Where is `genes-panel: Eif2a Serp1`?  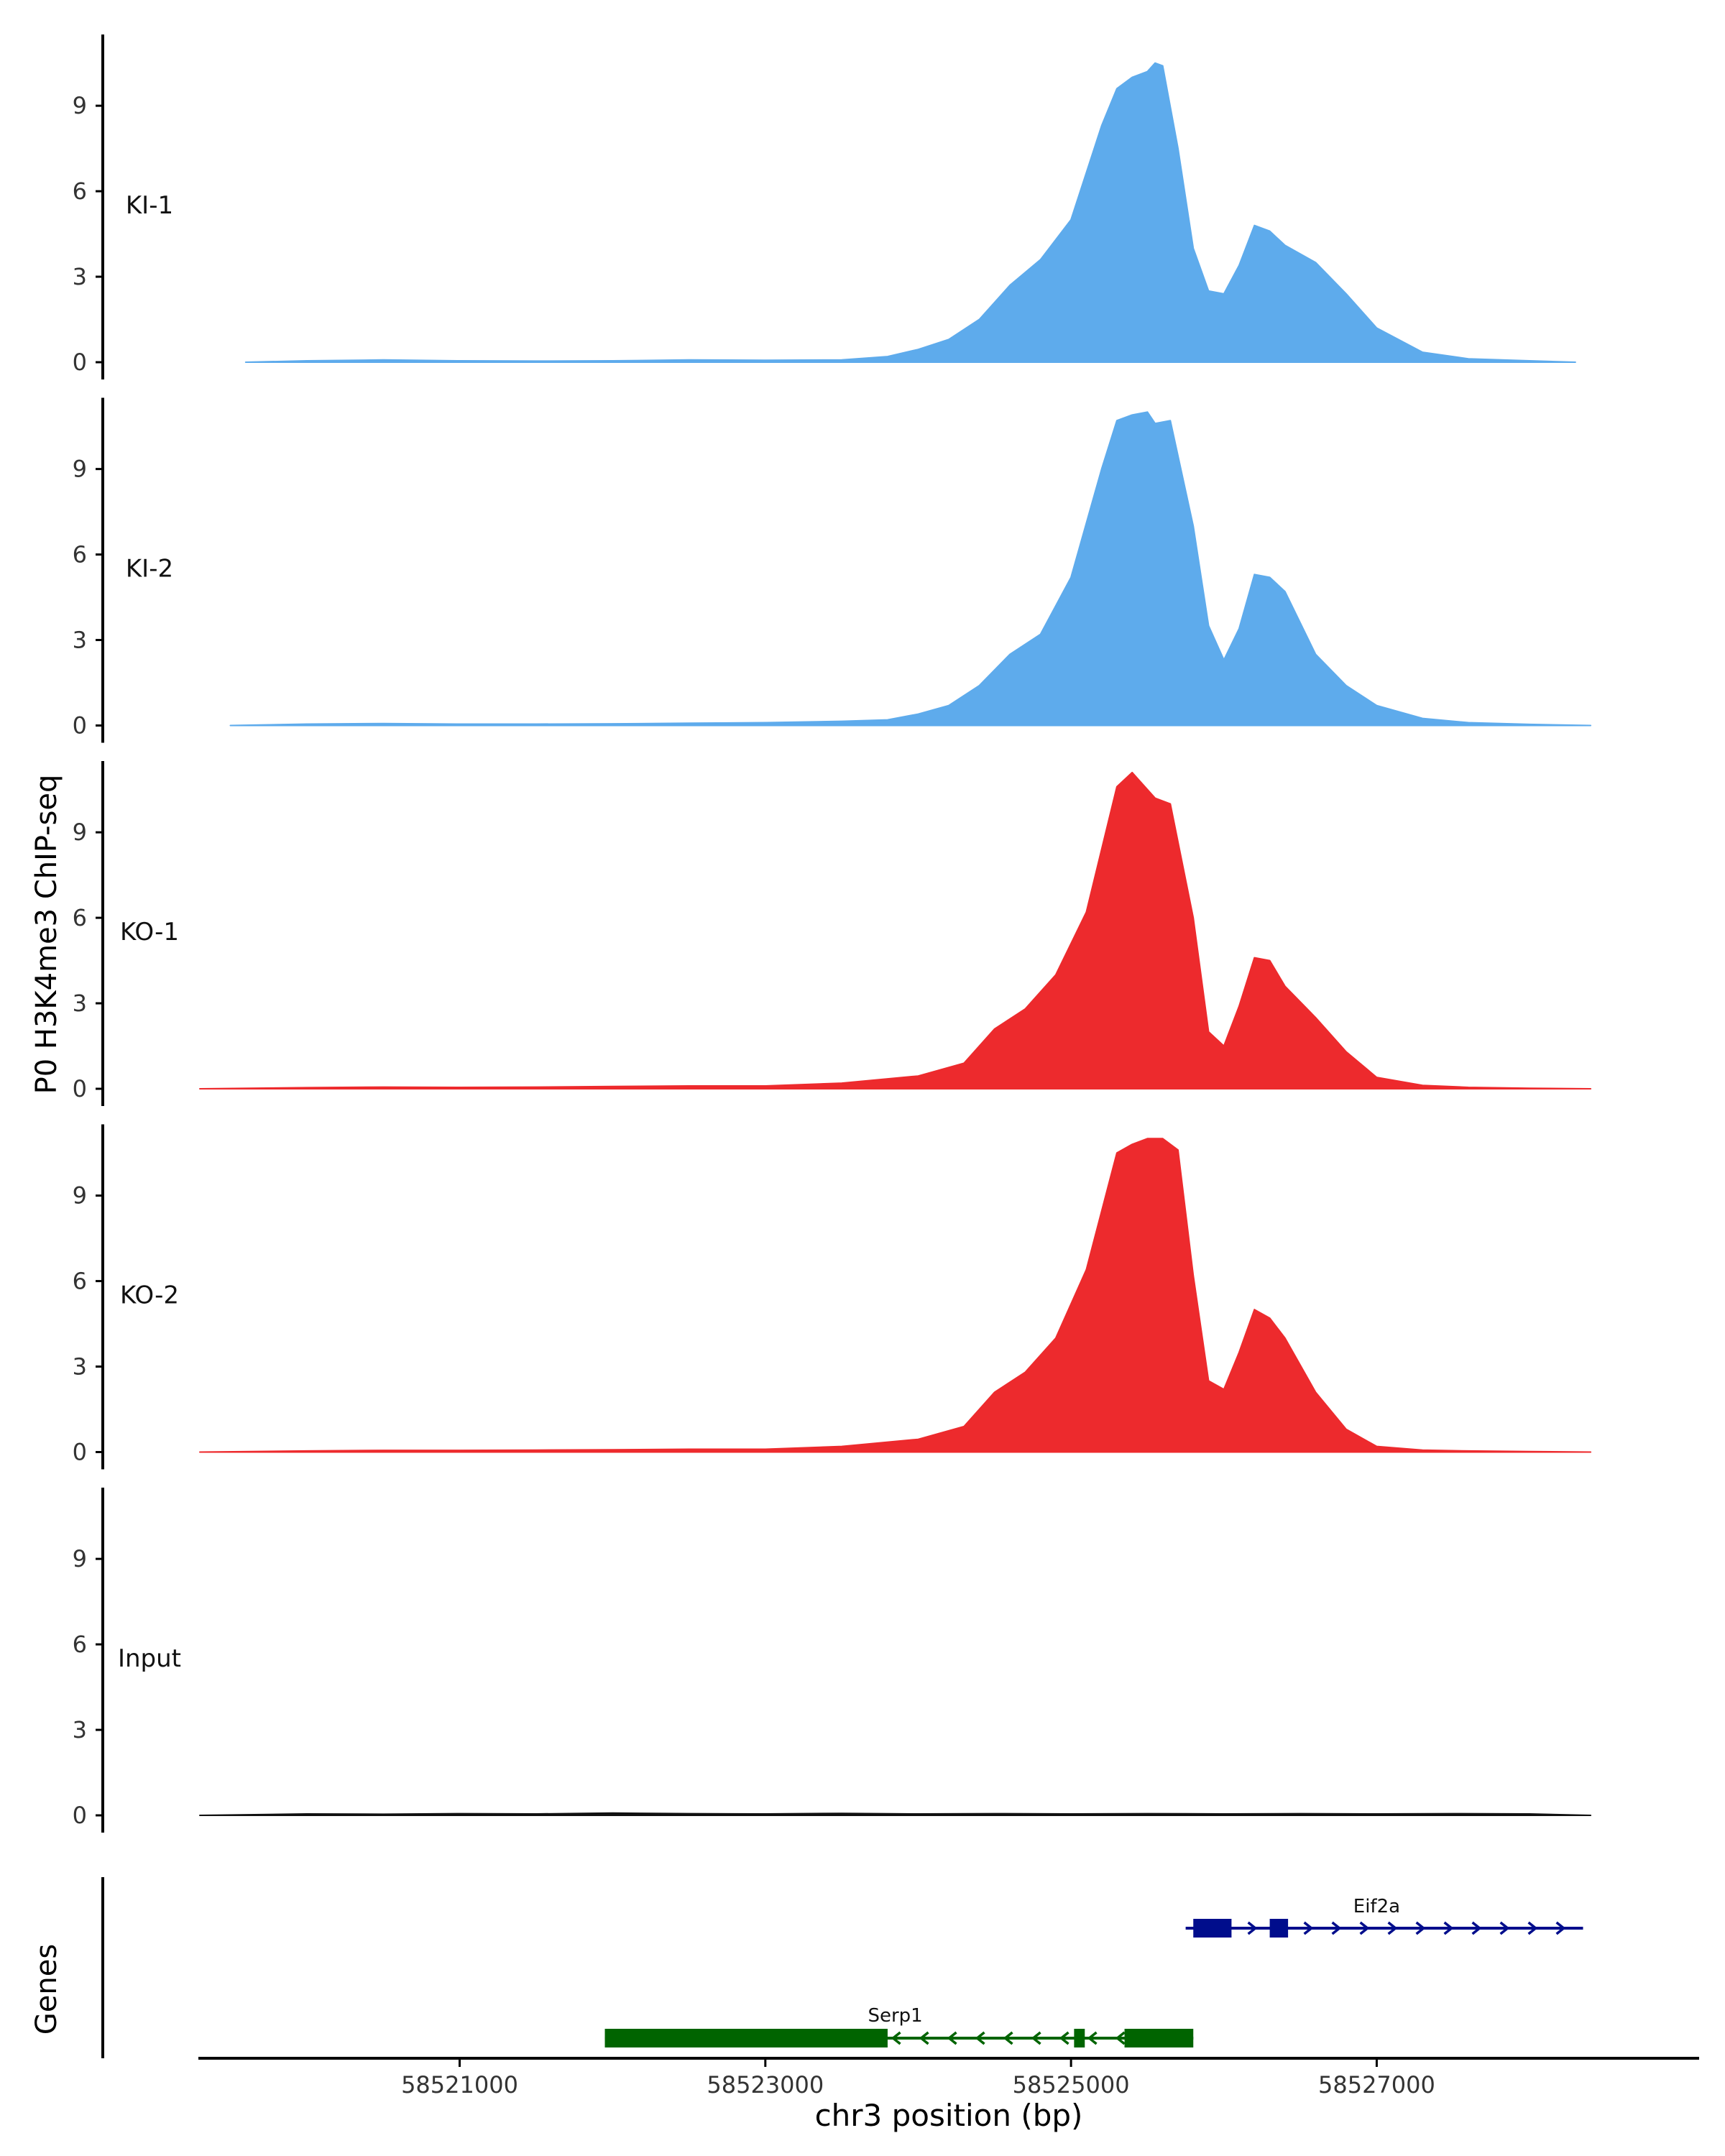 genes-panel: Eif2a Serp1 is located at coordinates (842, 1967).